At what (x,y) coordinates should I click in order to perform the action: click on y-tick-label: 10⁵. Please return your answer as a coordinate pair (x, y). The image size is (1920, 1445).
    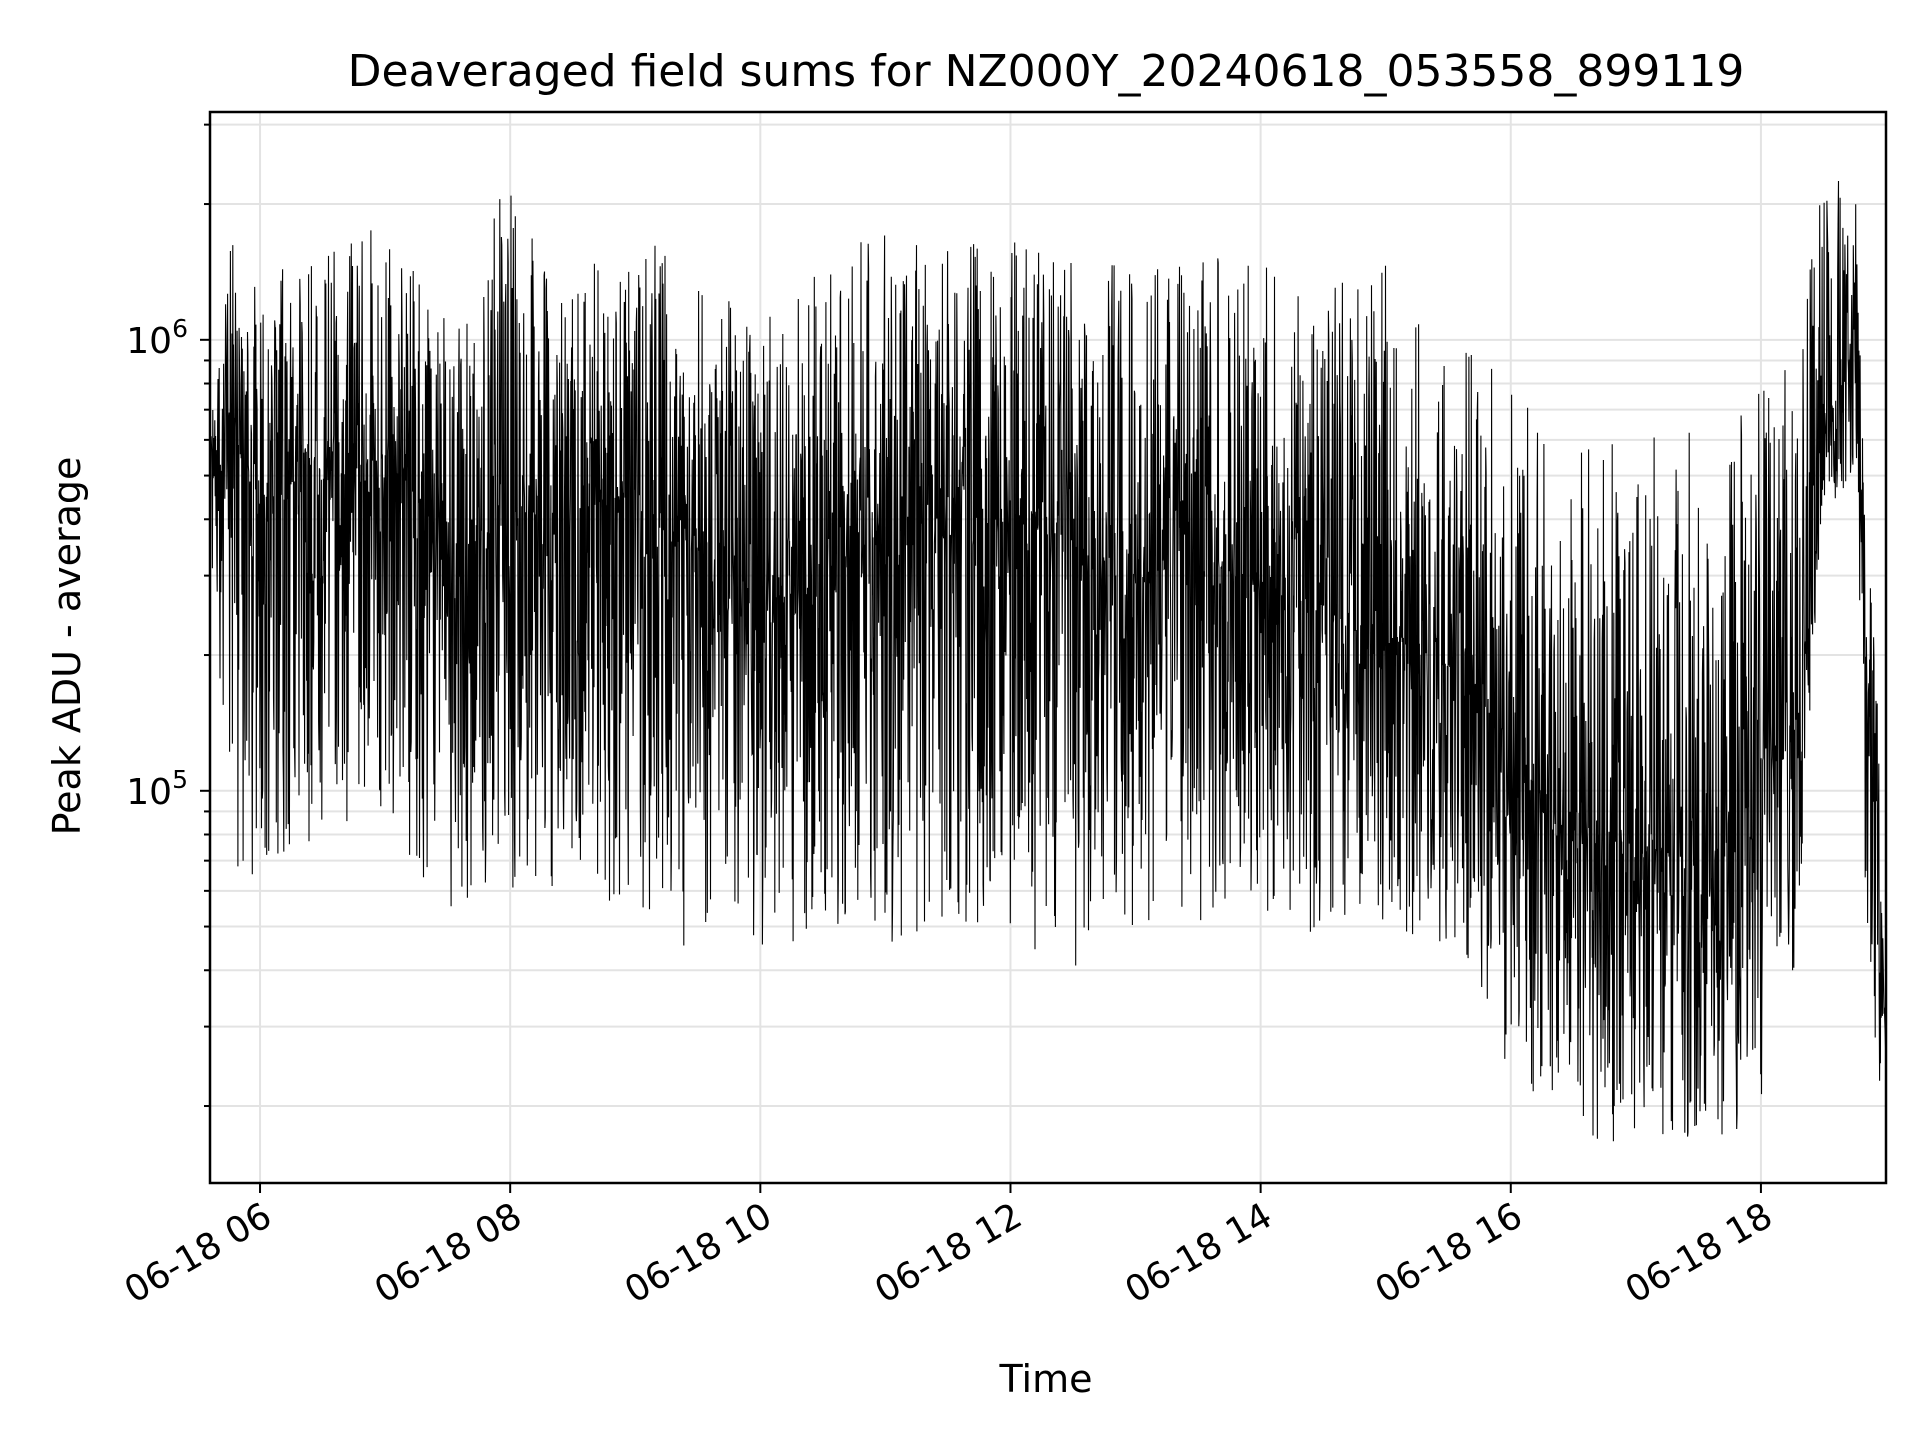
    Looking at the image, I should click on (157, 789).